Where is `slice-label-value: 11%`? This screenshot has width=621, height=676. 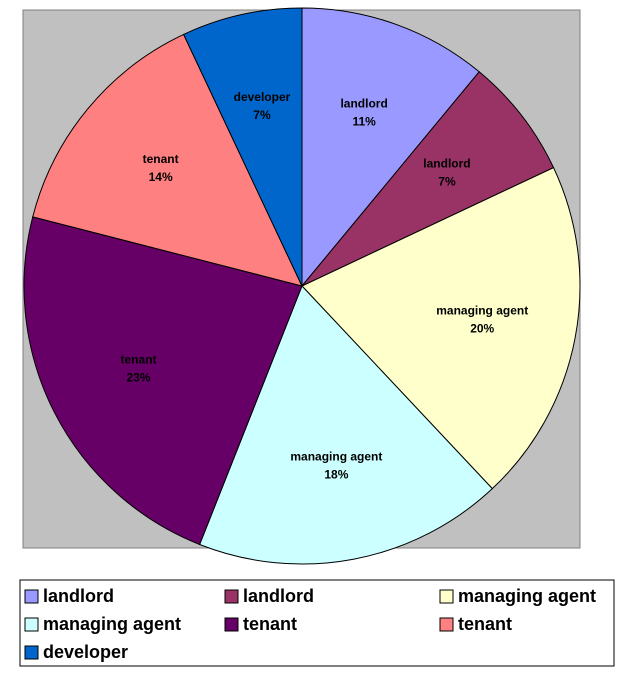
slice-label-value: 11% is located at coordinates (364, 122).